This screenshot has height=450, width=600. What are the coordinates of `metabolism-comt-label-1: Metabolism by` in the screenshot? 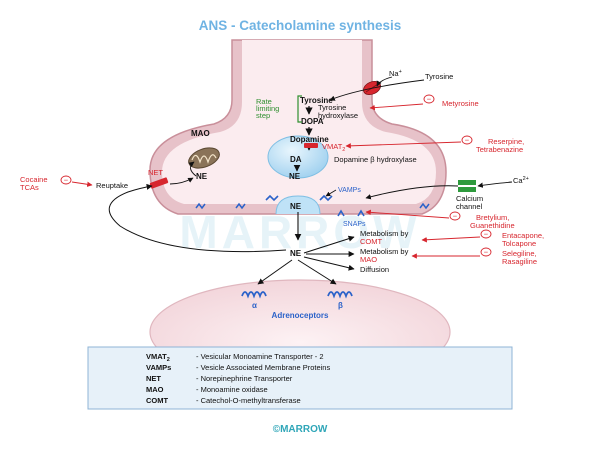 It's located at (384, 233).